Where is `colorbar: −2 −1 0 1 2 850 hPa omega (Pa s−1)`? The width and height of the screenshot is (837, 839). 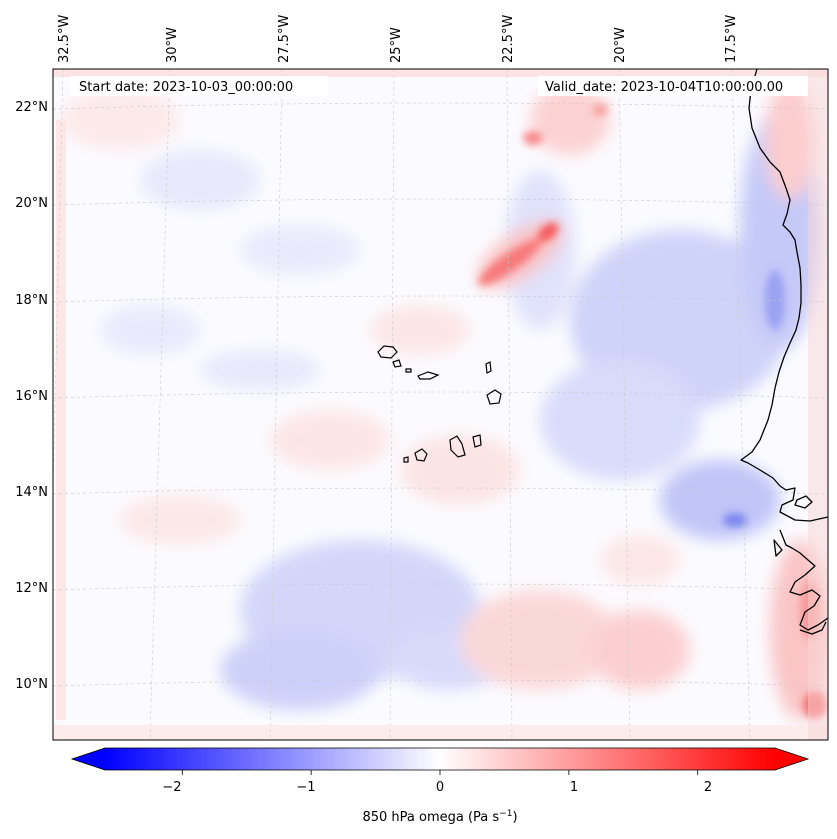 colorbar: −2 −1 0 1 2 850 hPa omega (Pa s−1) is located at coordinates (440, 786).